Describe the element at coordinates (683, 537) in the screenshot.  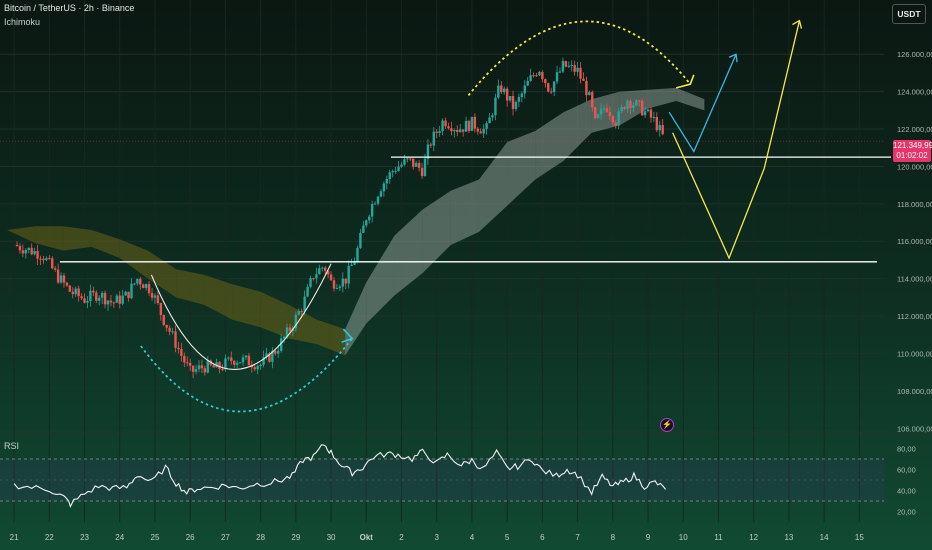
I see `x-tick-label: 10` at that location.